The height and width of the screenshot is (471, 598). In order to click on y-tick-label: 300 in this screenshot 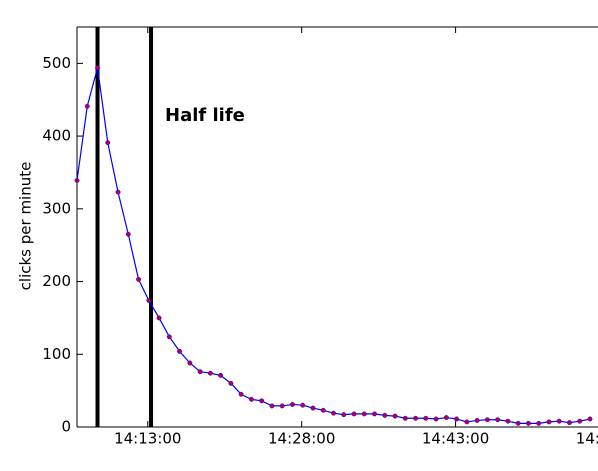, I will do `click(56, 208)`.